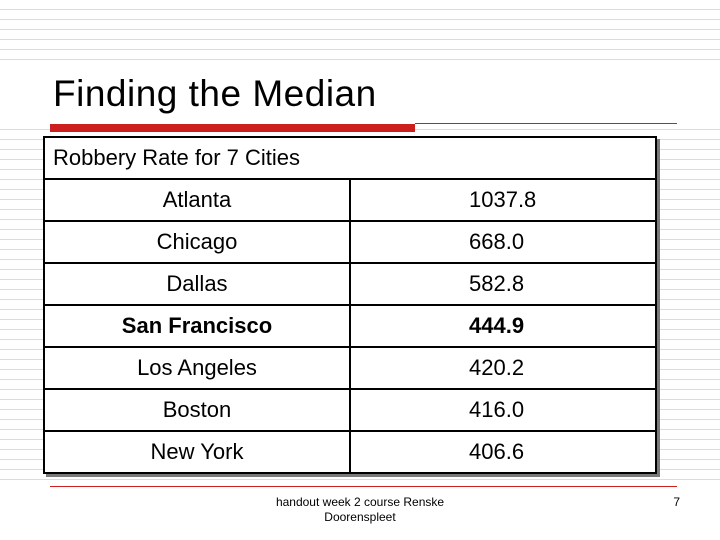 This screenshot has width=720, height=540. What do you see at coordinates (503, 326) in the screenshot?
I see `median-rate-cell: 444.9` at bounding box center [503, 326].